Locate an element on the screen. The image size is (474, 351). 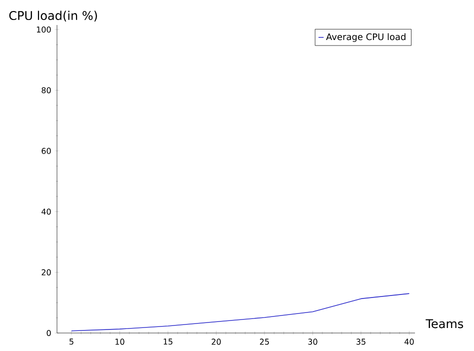
line-series is located at coordinates (240, 312).